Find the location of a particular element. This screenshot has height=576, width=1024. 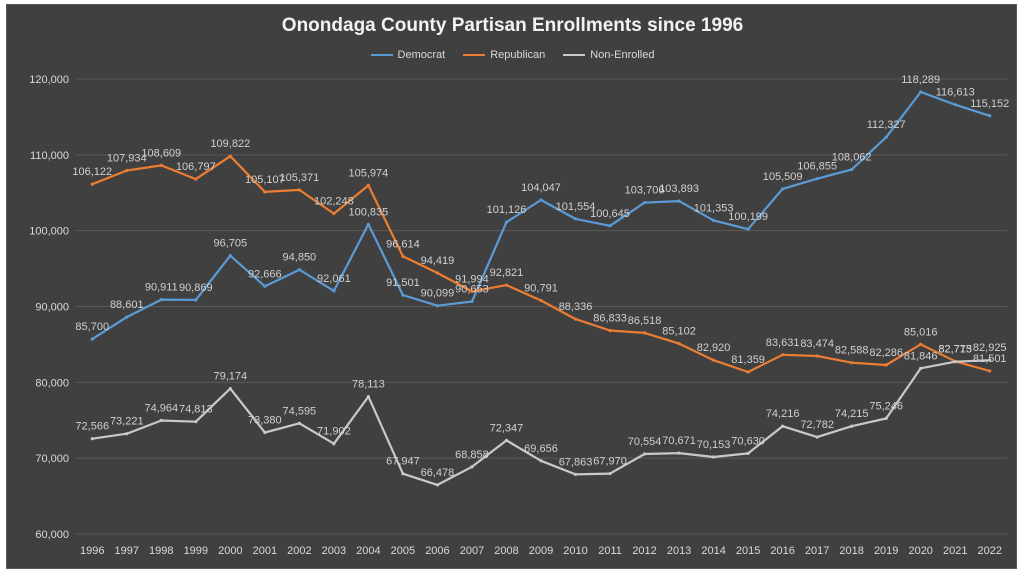

data-label-non-enrolled: 74,964 is located at coordinates (161, 409).